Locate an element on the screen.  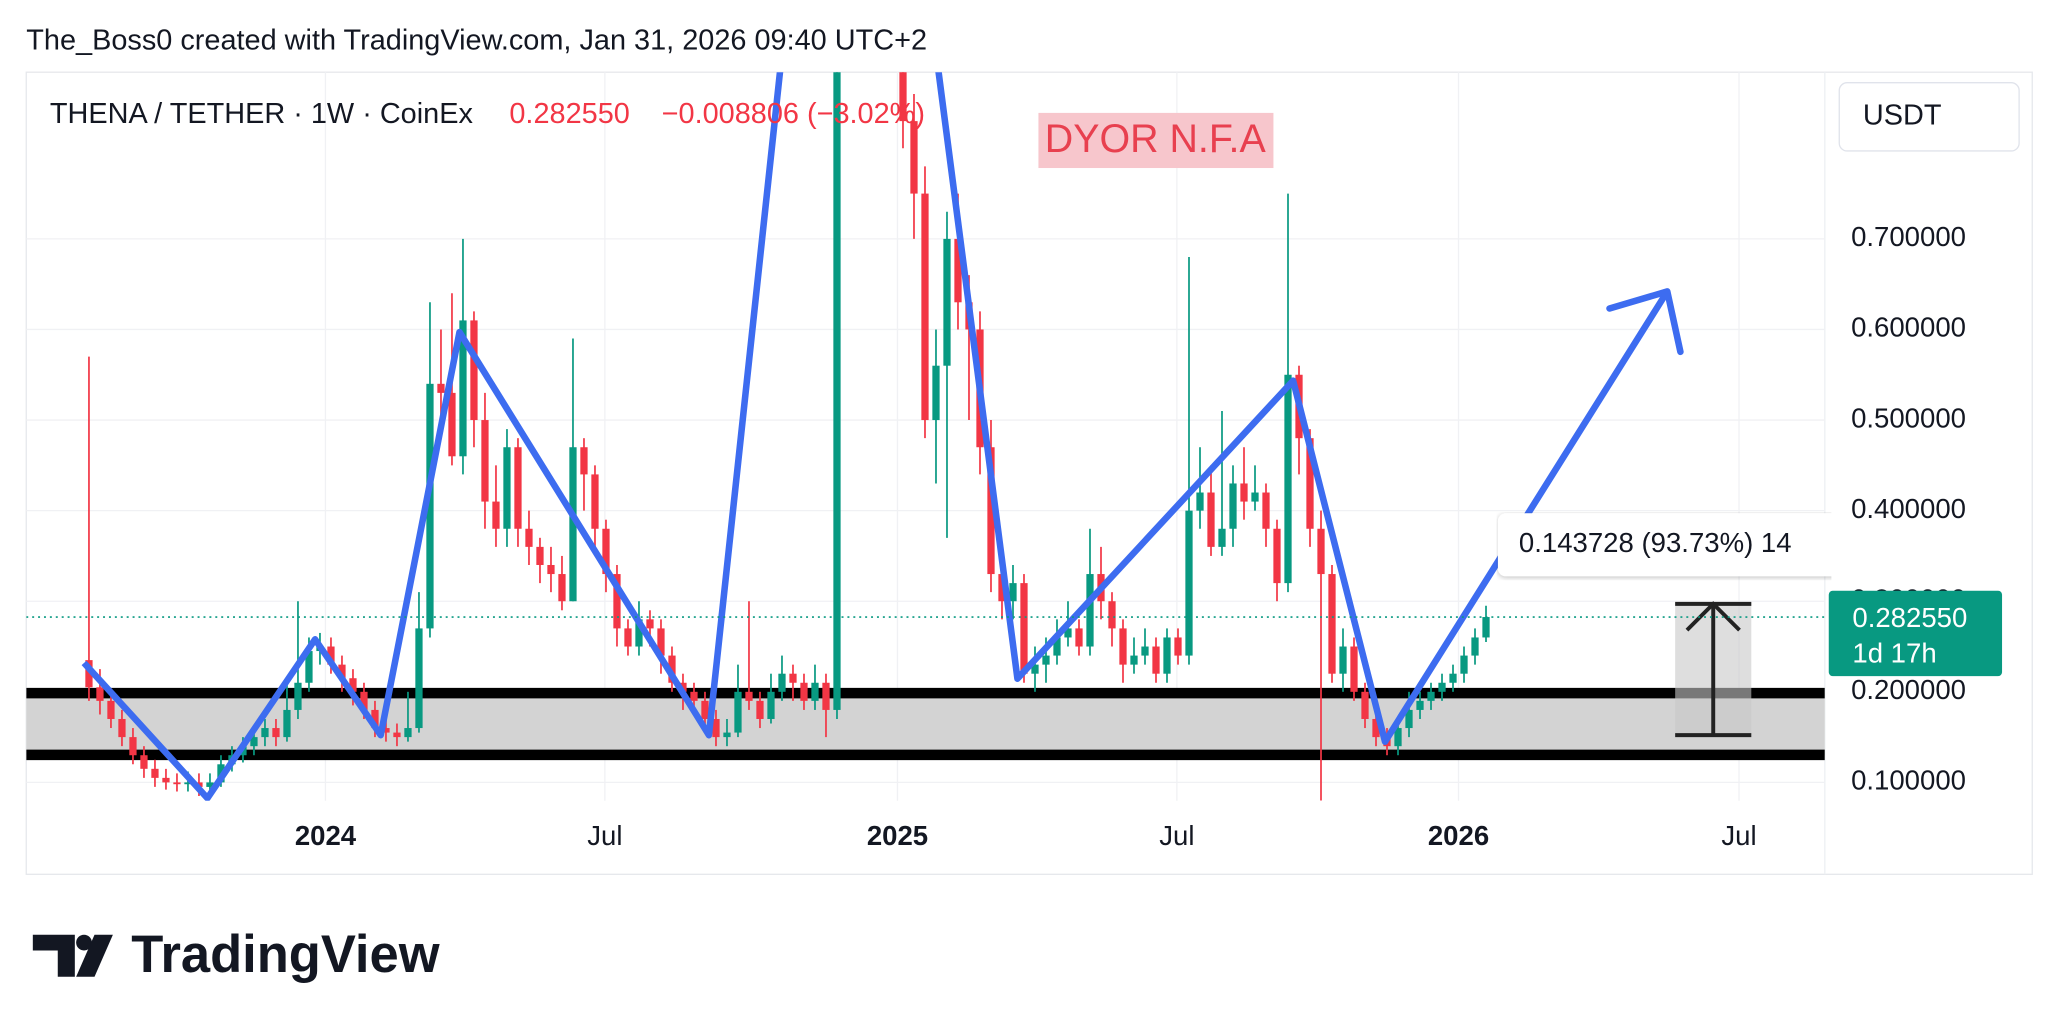
price-tag-box is located at coordinates (1915, 633).